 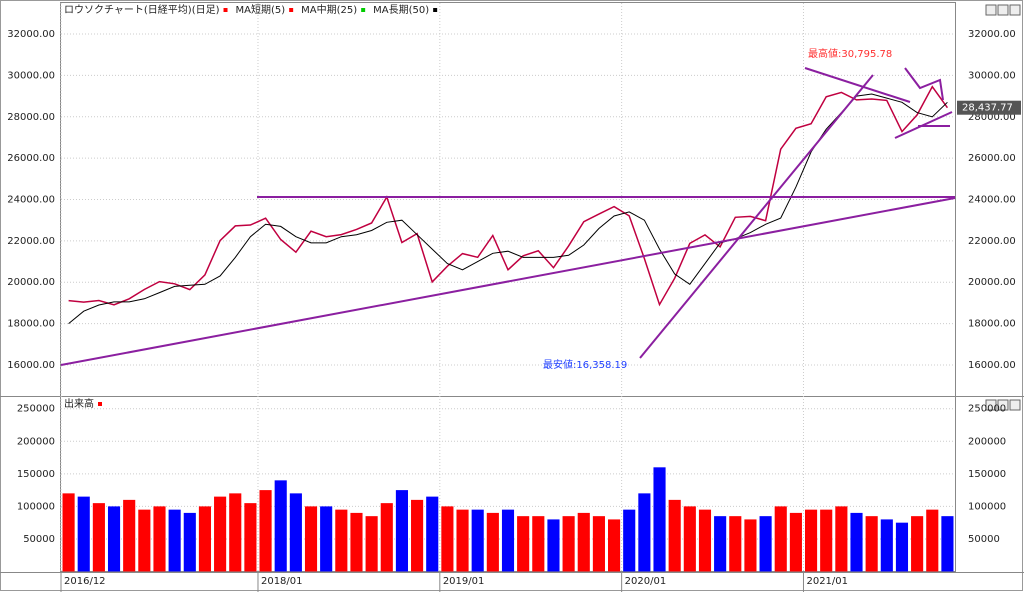 I want to click on y-tick-label: 150000, so click(x=987, y=474).